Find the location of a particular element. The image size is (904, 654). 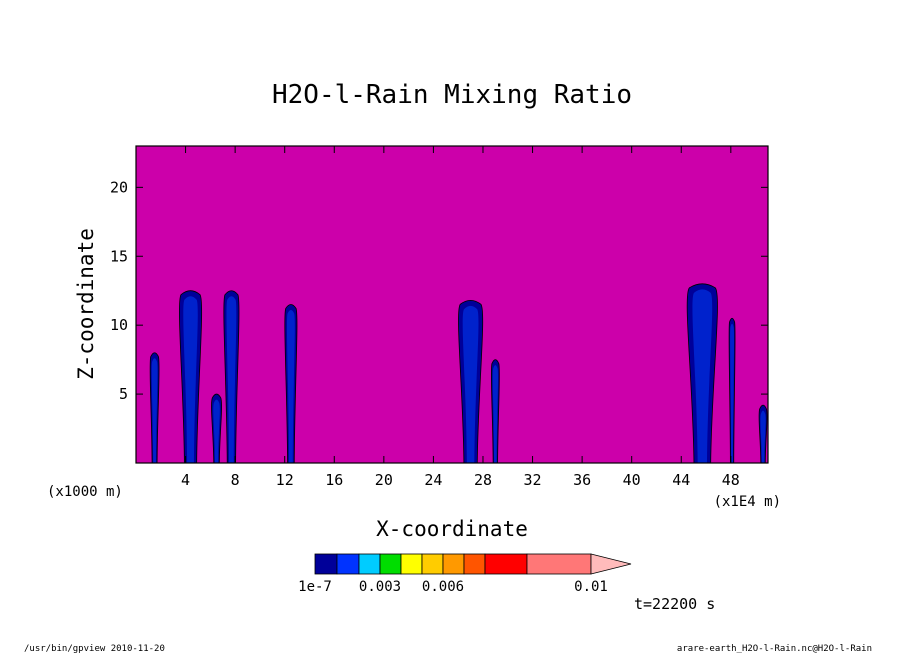

x-tick-label: 4 is located at coordinates (185, 480).